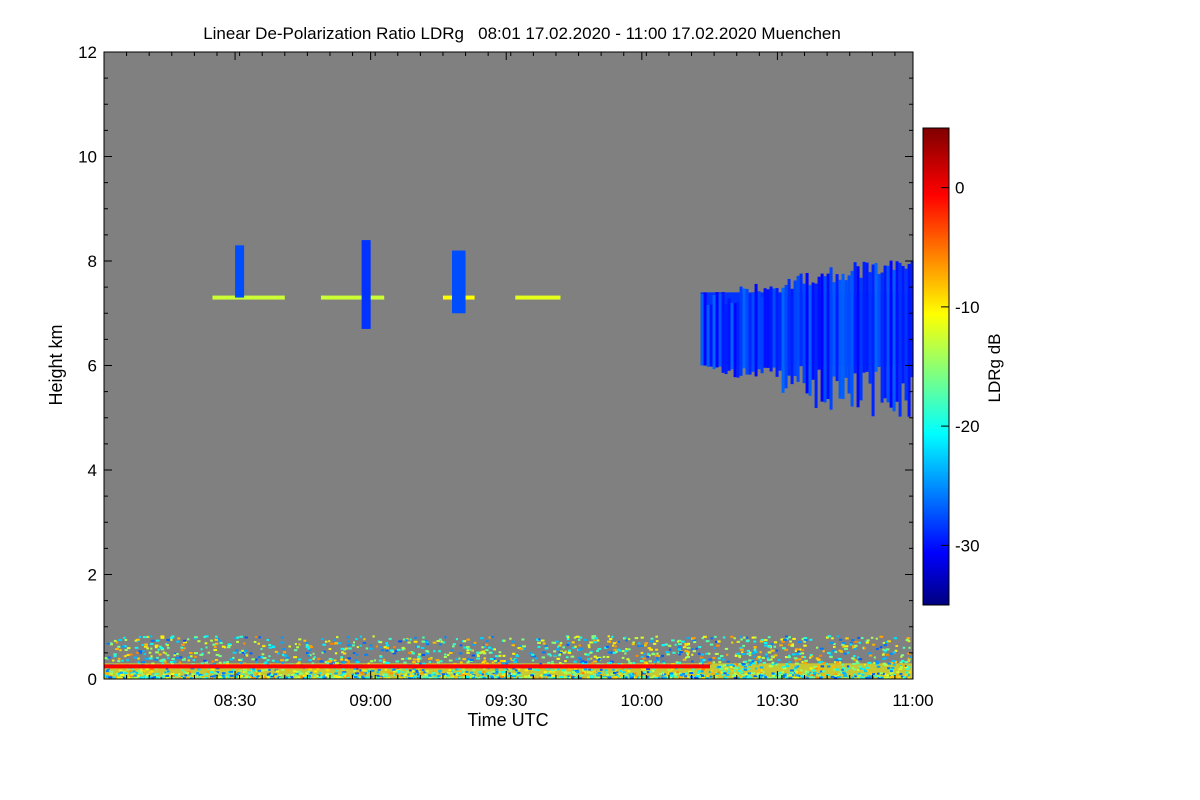  Describe the element at coordinates (92, 470) in the screenshot. I see `y-tick-label: 4` at that location.